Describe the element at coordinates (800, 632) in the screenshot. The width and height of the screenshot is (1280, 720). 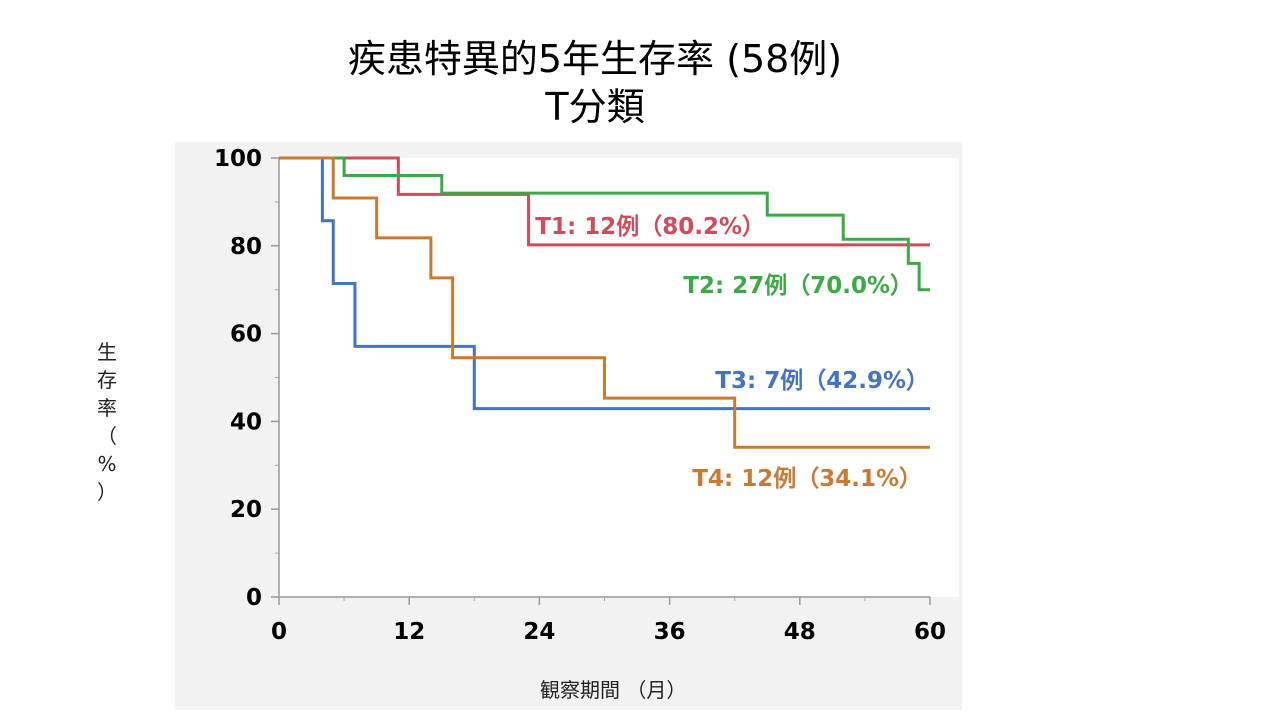
I see `x-tick-label: 48` at that location.